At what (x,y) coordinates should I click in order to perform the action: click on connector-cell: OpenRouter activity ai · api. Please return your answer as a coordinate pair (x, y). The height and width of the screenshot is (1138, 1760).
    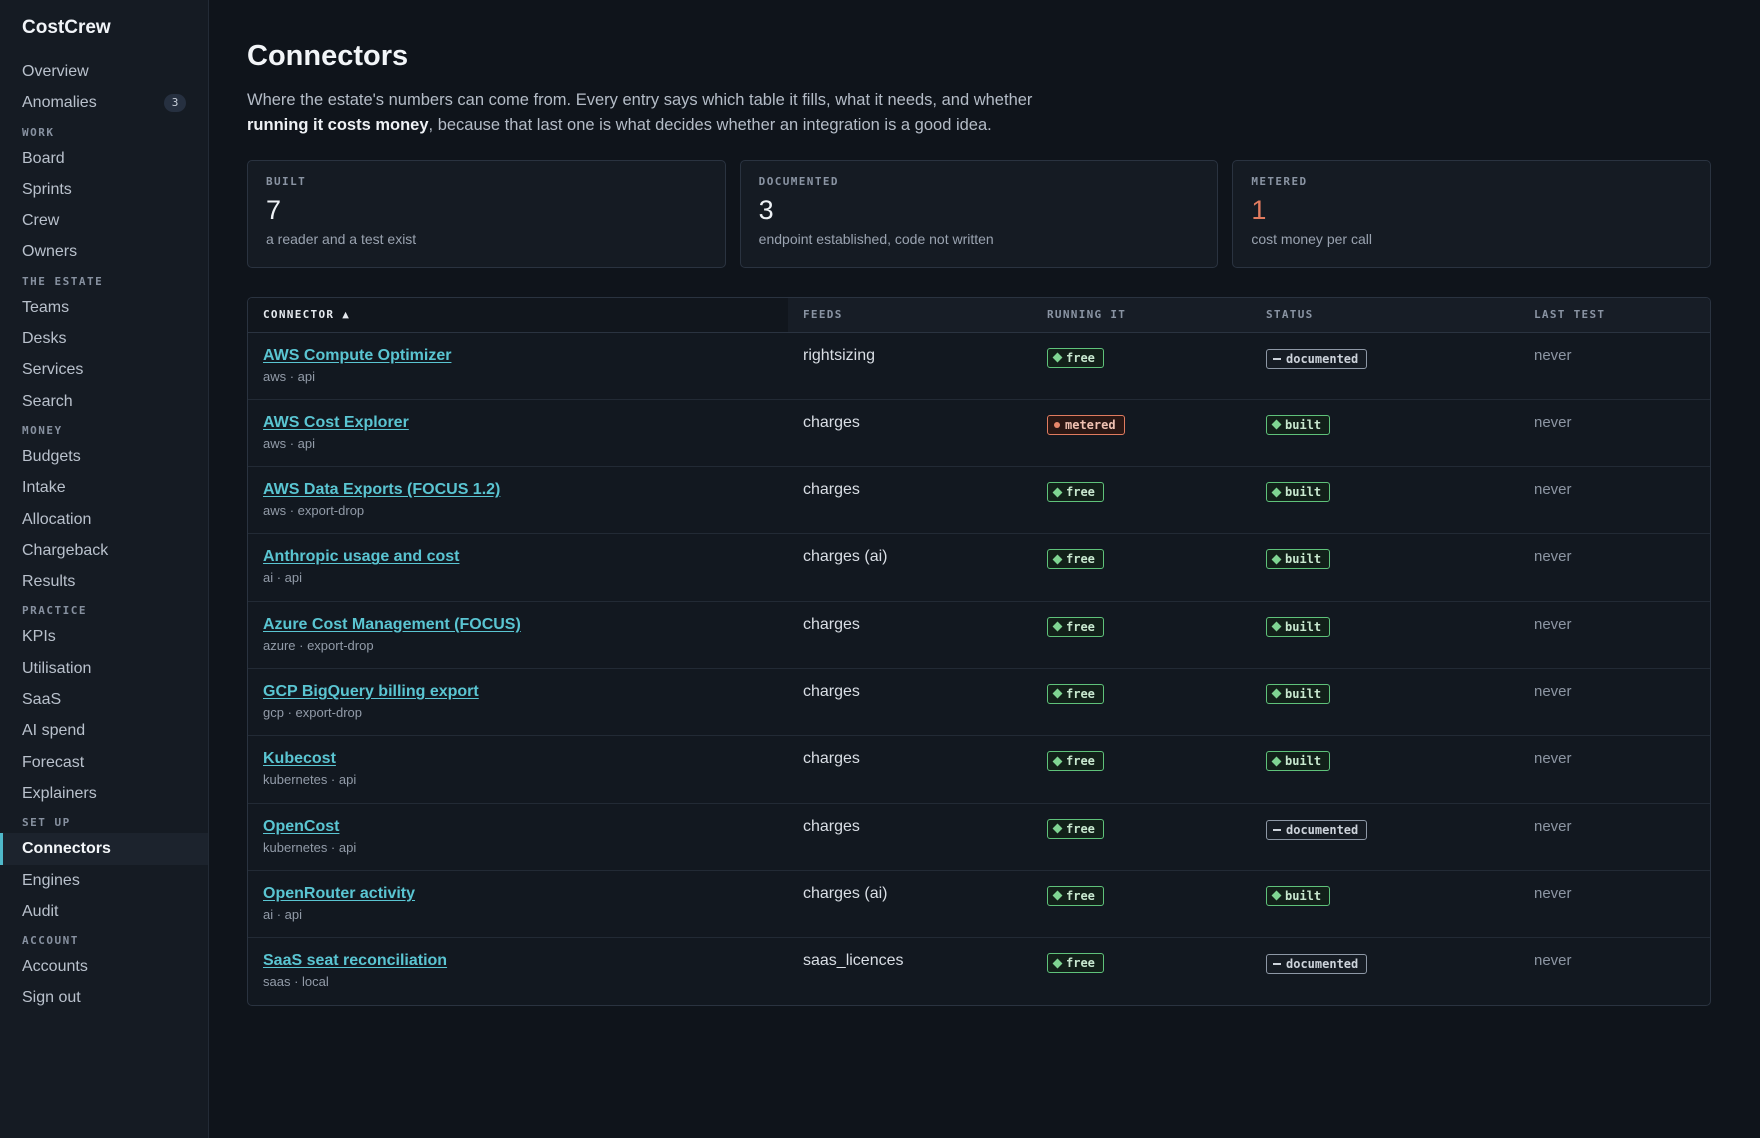
    Looking at the image, I should click on (518, 903).